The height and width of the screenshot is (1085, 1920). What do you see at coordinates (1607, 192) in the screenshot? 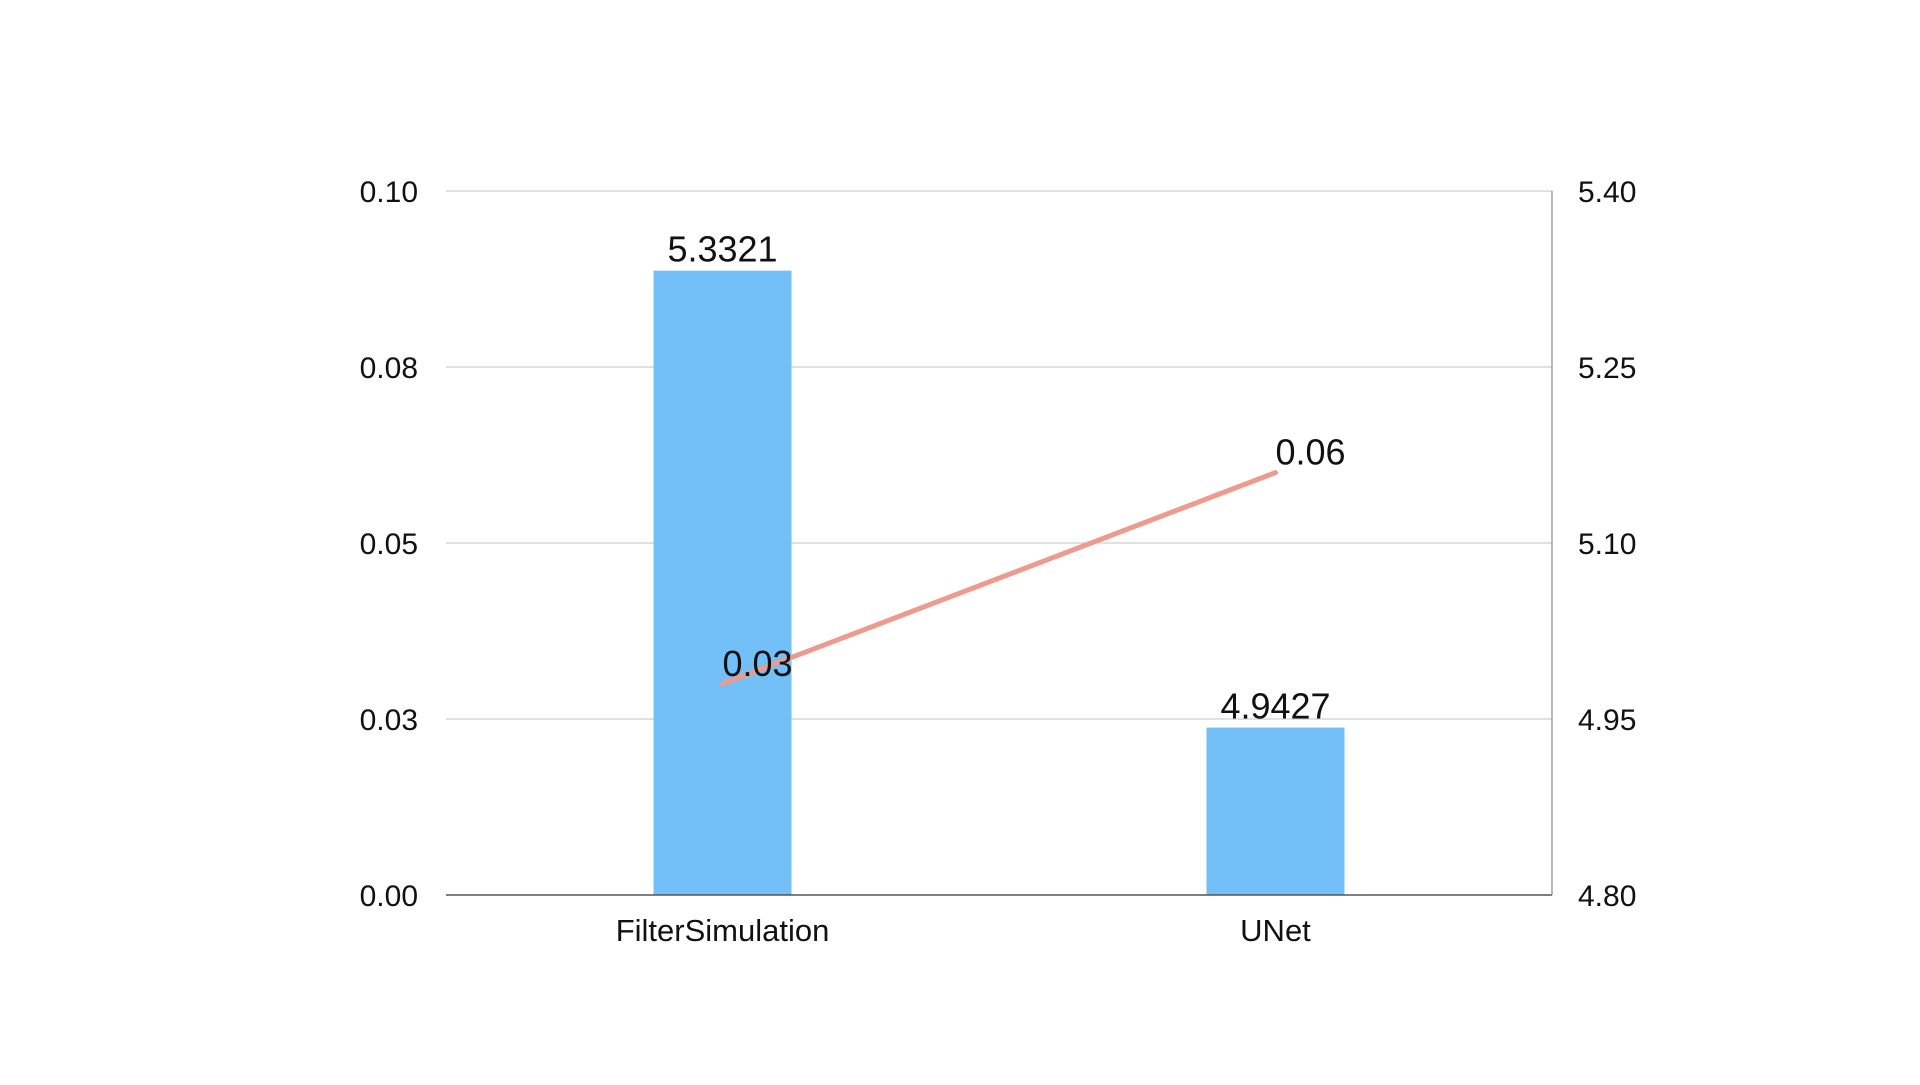
I see `right-axis-tick-label: 5.40` at bounding box center [1607, 192].